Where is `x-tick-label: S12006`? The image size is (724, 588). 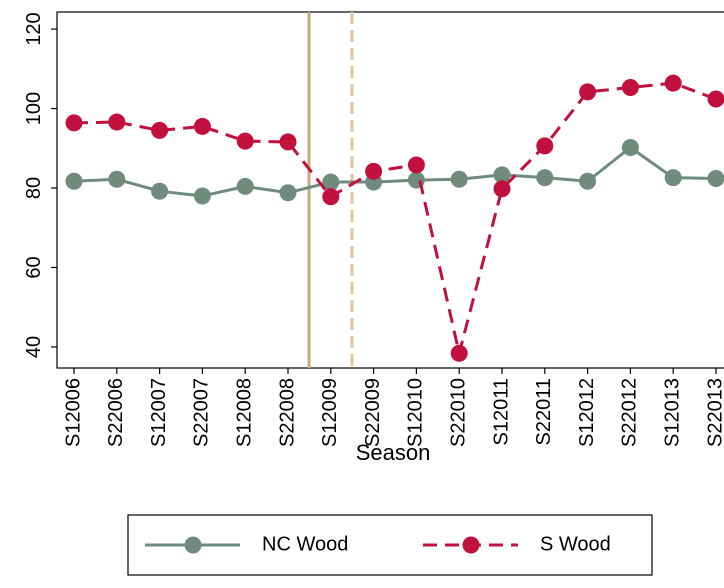
x-tick-label: S12006 is located at coordinates (73, 412).